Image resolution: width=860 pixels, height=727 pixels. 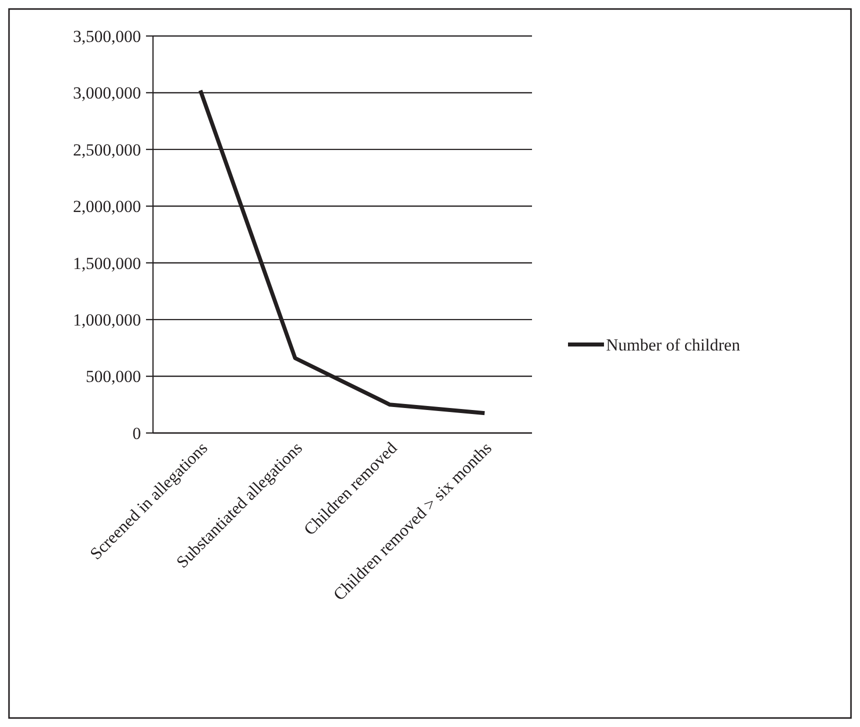 I want to click on y-tick-label: 3,000,000, so click(x=107, y=93).